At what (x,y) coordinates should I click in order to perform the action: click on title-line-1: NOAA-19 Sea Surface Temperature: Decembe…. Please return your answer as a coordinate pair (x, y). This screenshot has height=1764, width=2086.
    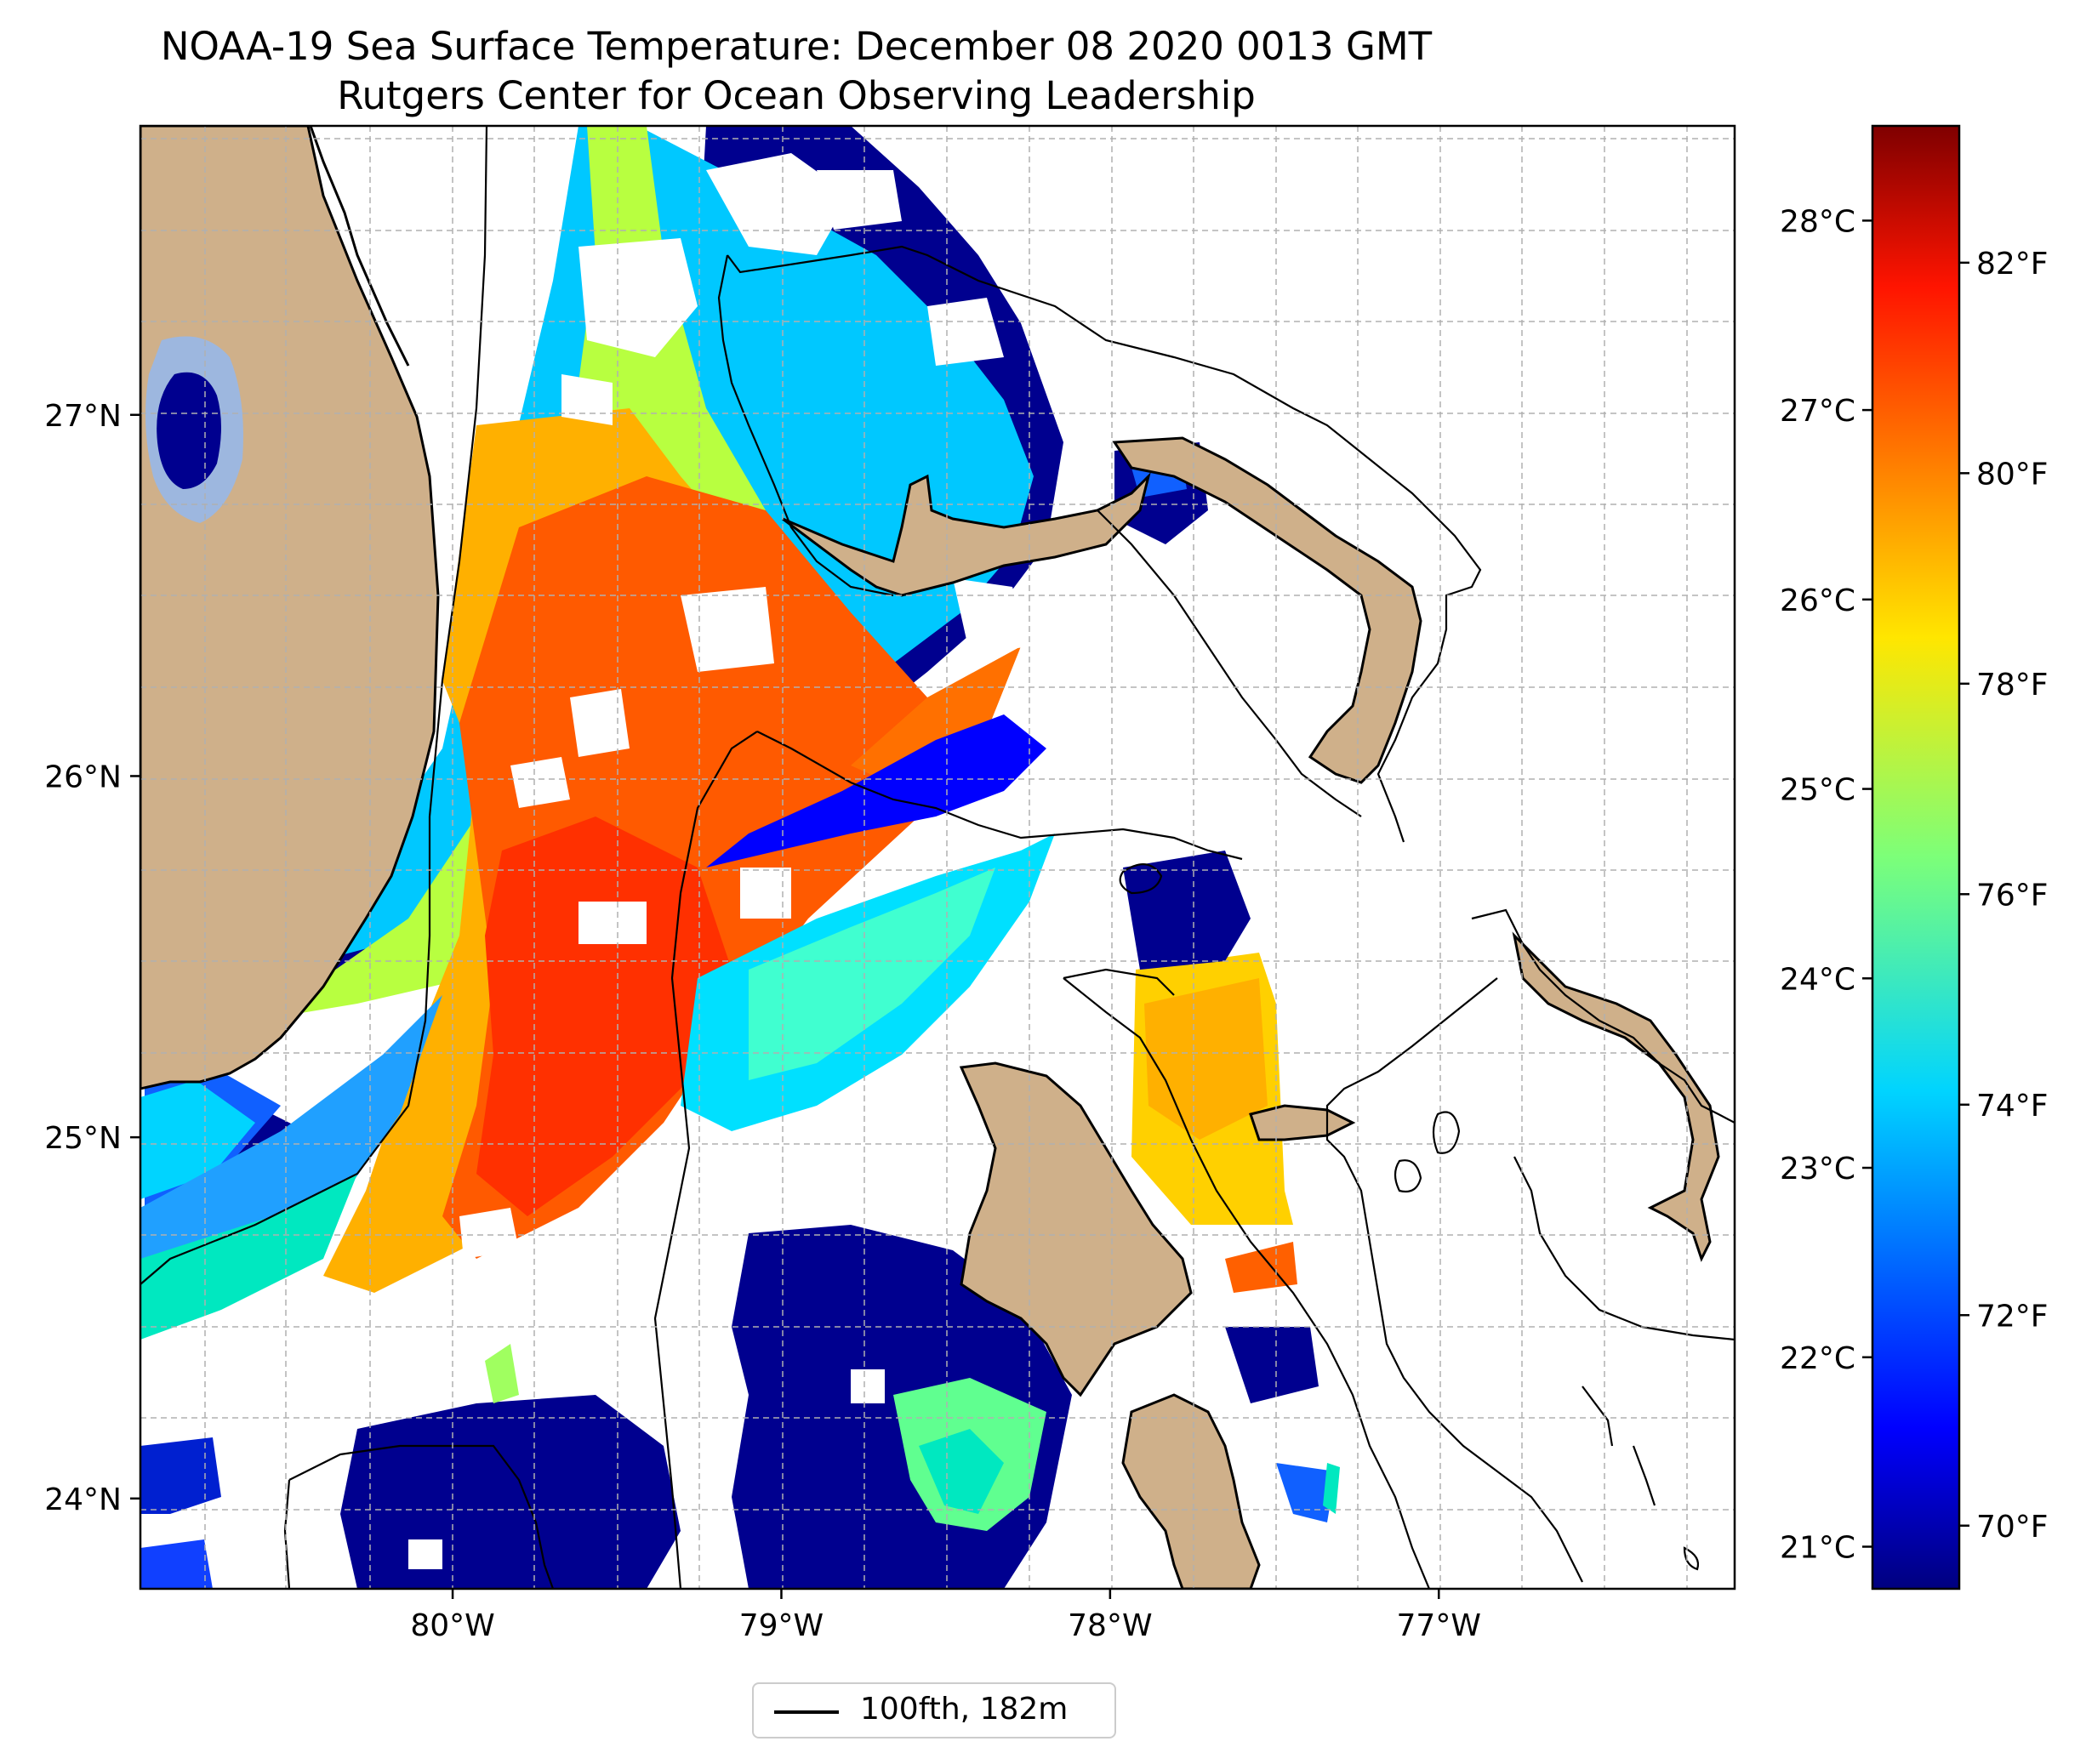
    Looking at the image, I should click on (796, 46).